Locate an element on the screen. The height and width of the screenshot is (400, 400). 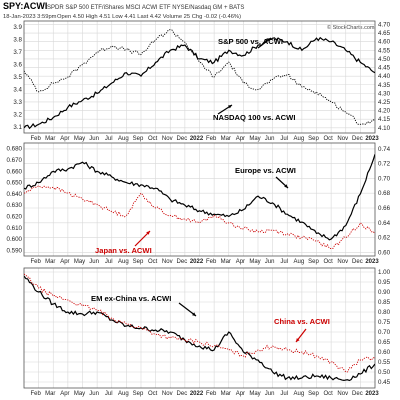
right-tick-label: 4.10 is located at coordinates (384, 128).